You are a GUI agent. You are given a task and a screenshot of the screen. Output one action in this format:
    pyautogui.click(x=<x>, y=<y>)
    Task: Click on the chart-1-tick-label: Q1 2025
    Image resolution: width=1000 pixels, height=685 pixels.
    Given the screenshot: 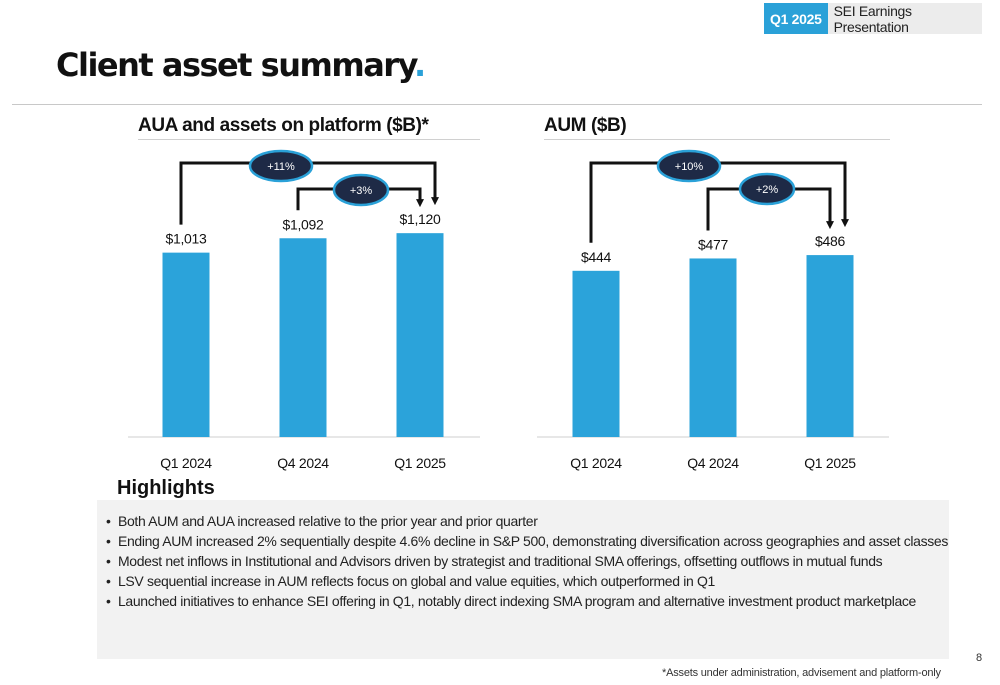 What is the action you would take?
    pyautogui.click(x=420, y=463)
    